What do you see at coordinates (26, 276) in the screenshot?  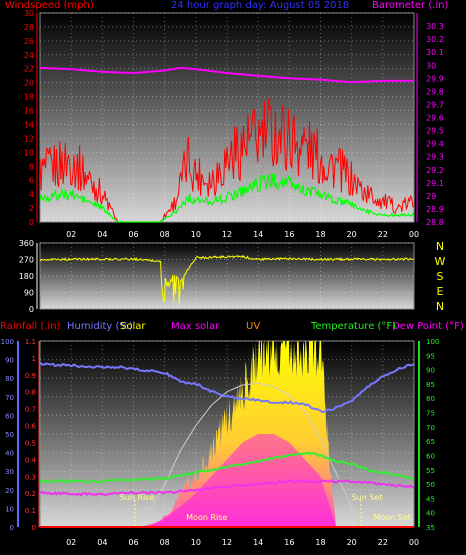 I see `direction-tick-label: 180` at bounding box center [26, 276].